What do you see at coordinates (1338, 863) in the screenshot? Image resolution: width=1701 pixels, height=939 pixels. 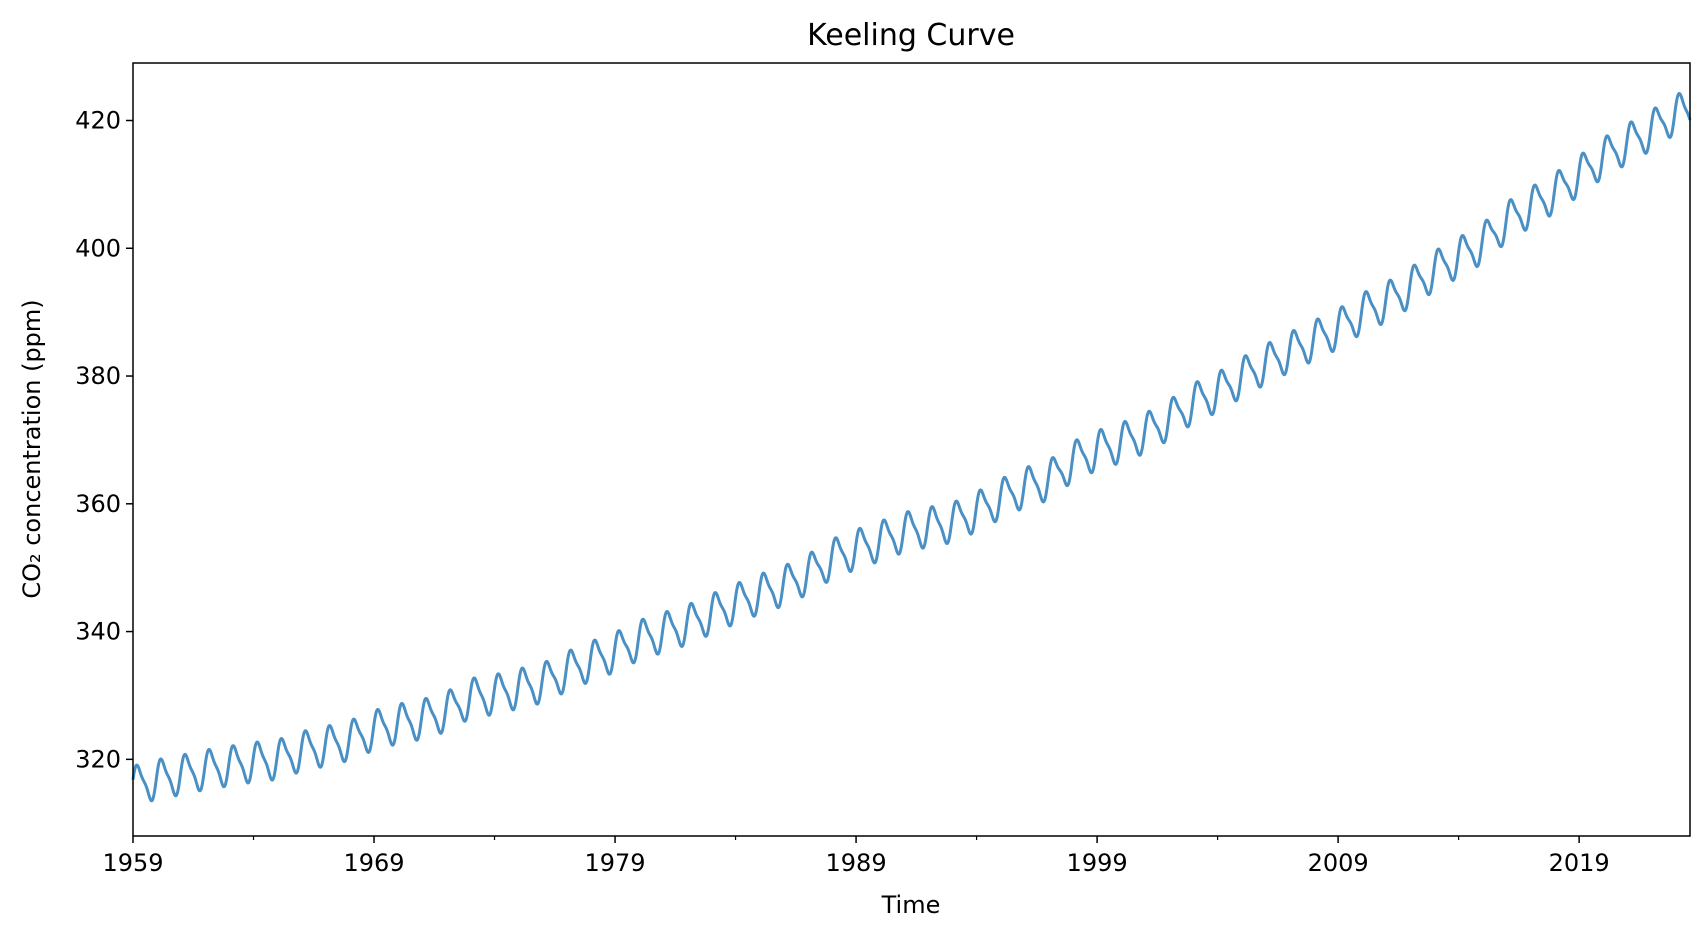 I see `x-tick-label-2009: 2009` at bounding box center [1338, 863].